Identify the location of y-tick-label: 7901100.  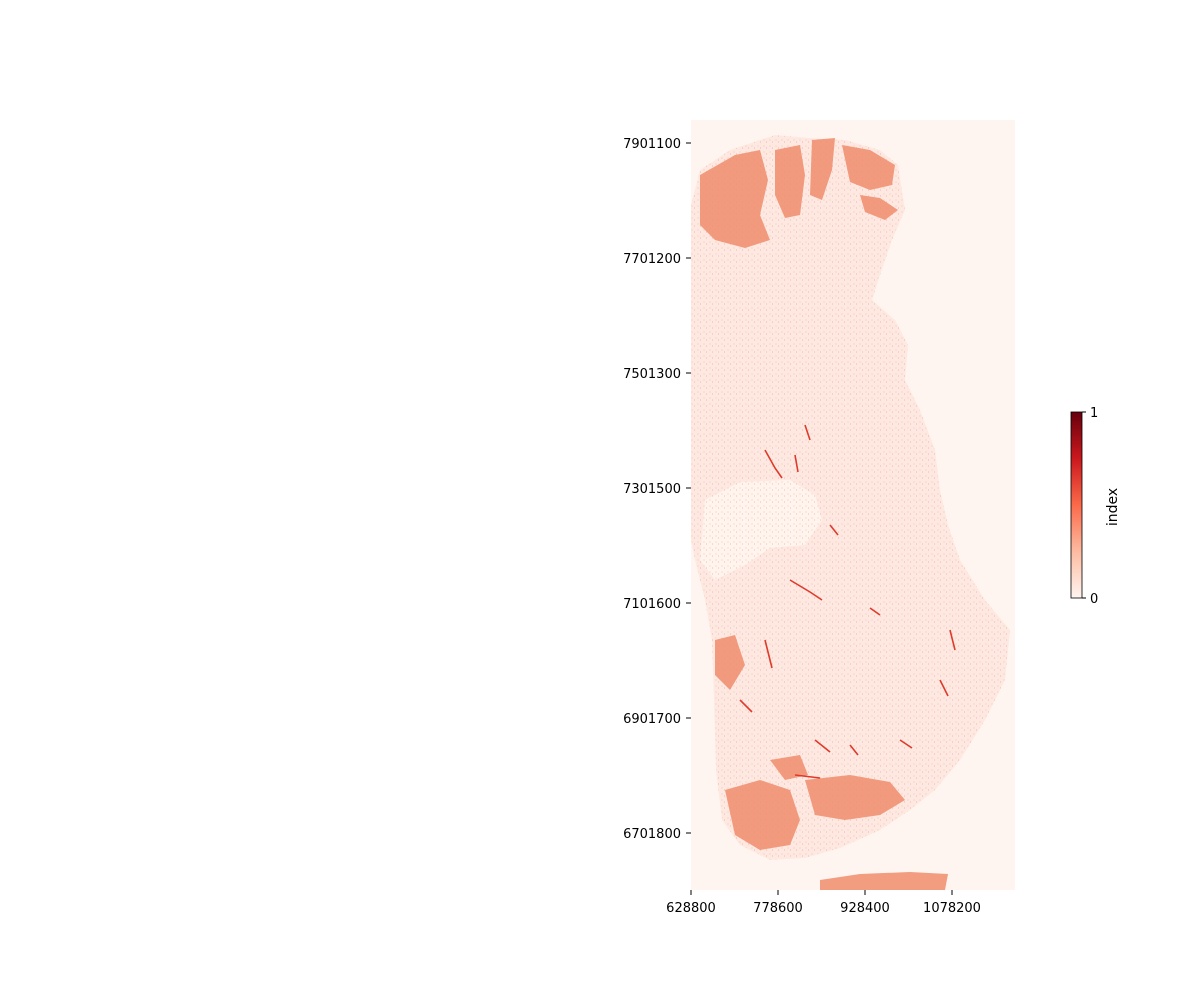
(652, 144).